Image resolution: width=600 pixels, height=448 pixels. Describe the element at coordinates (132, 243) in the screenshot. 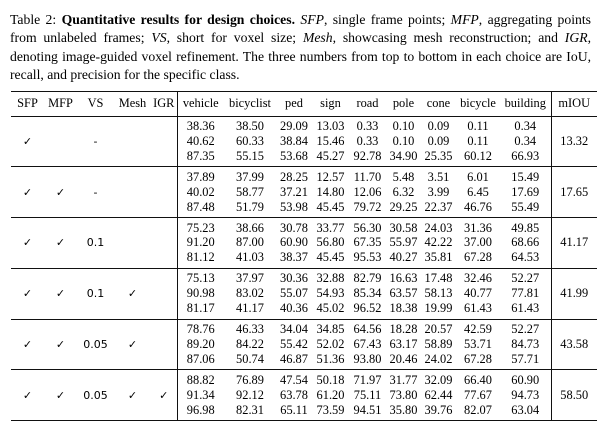

I see `config-mesh-cell` at that location.